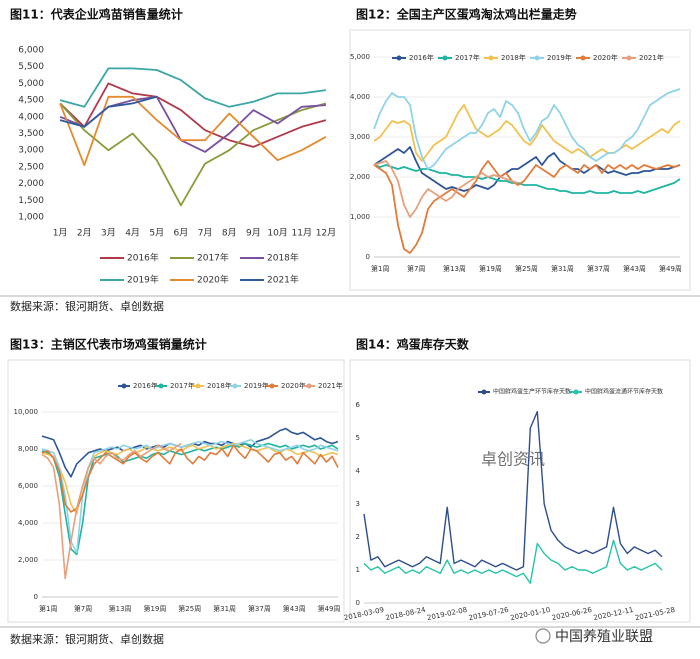  What do you see at coordinates (358, 438) in the screenshot?
I see `y-tick-label: 5` at bounding box center [358, 438].